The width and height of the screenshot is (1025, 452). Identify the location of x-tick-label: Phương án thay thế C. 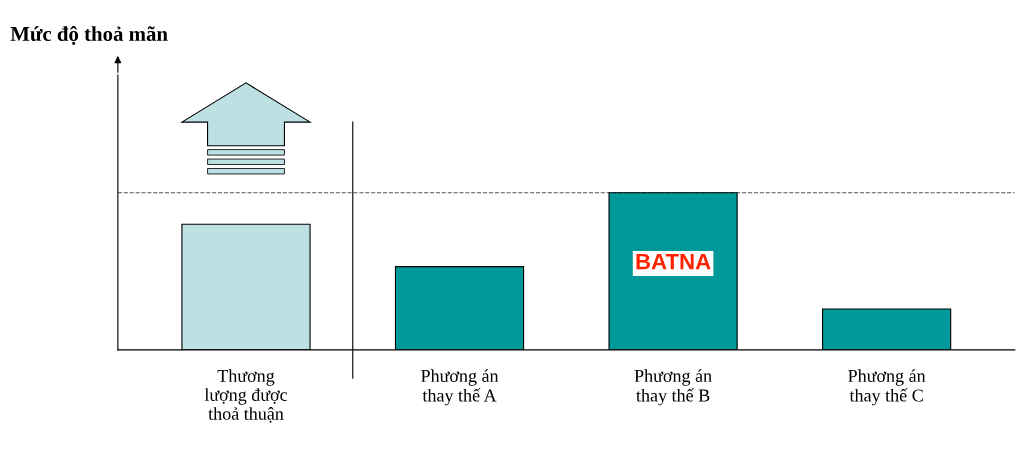
(887, 387).